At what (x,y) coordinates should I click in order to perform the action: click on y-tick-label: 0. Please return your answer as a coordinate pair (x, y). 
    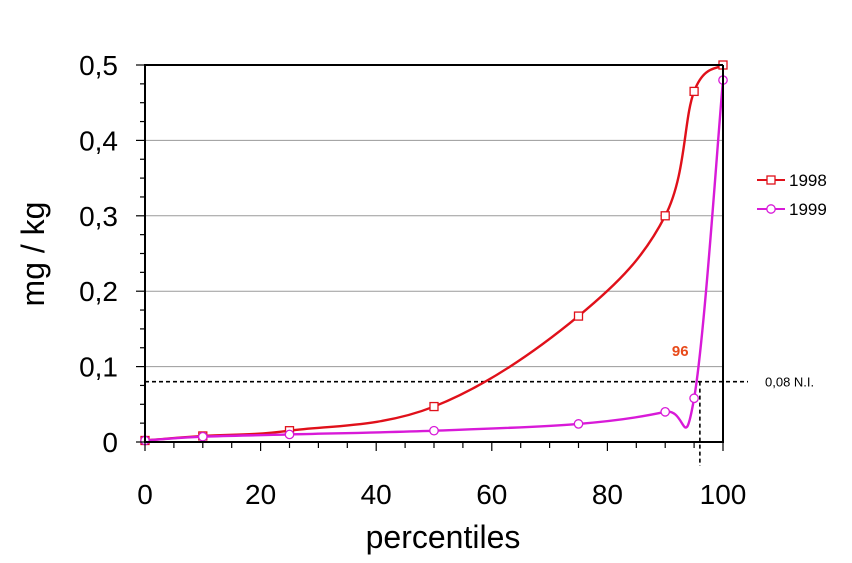
    Looking at the image, I should click on (110, 442).